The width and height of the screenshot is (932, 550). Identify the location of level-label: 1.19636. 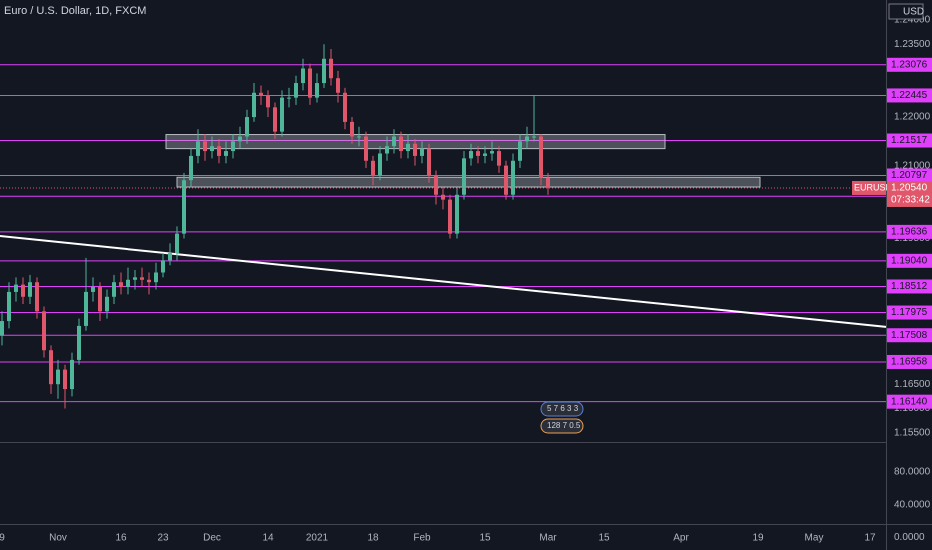
(909, 232).